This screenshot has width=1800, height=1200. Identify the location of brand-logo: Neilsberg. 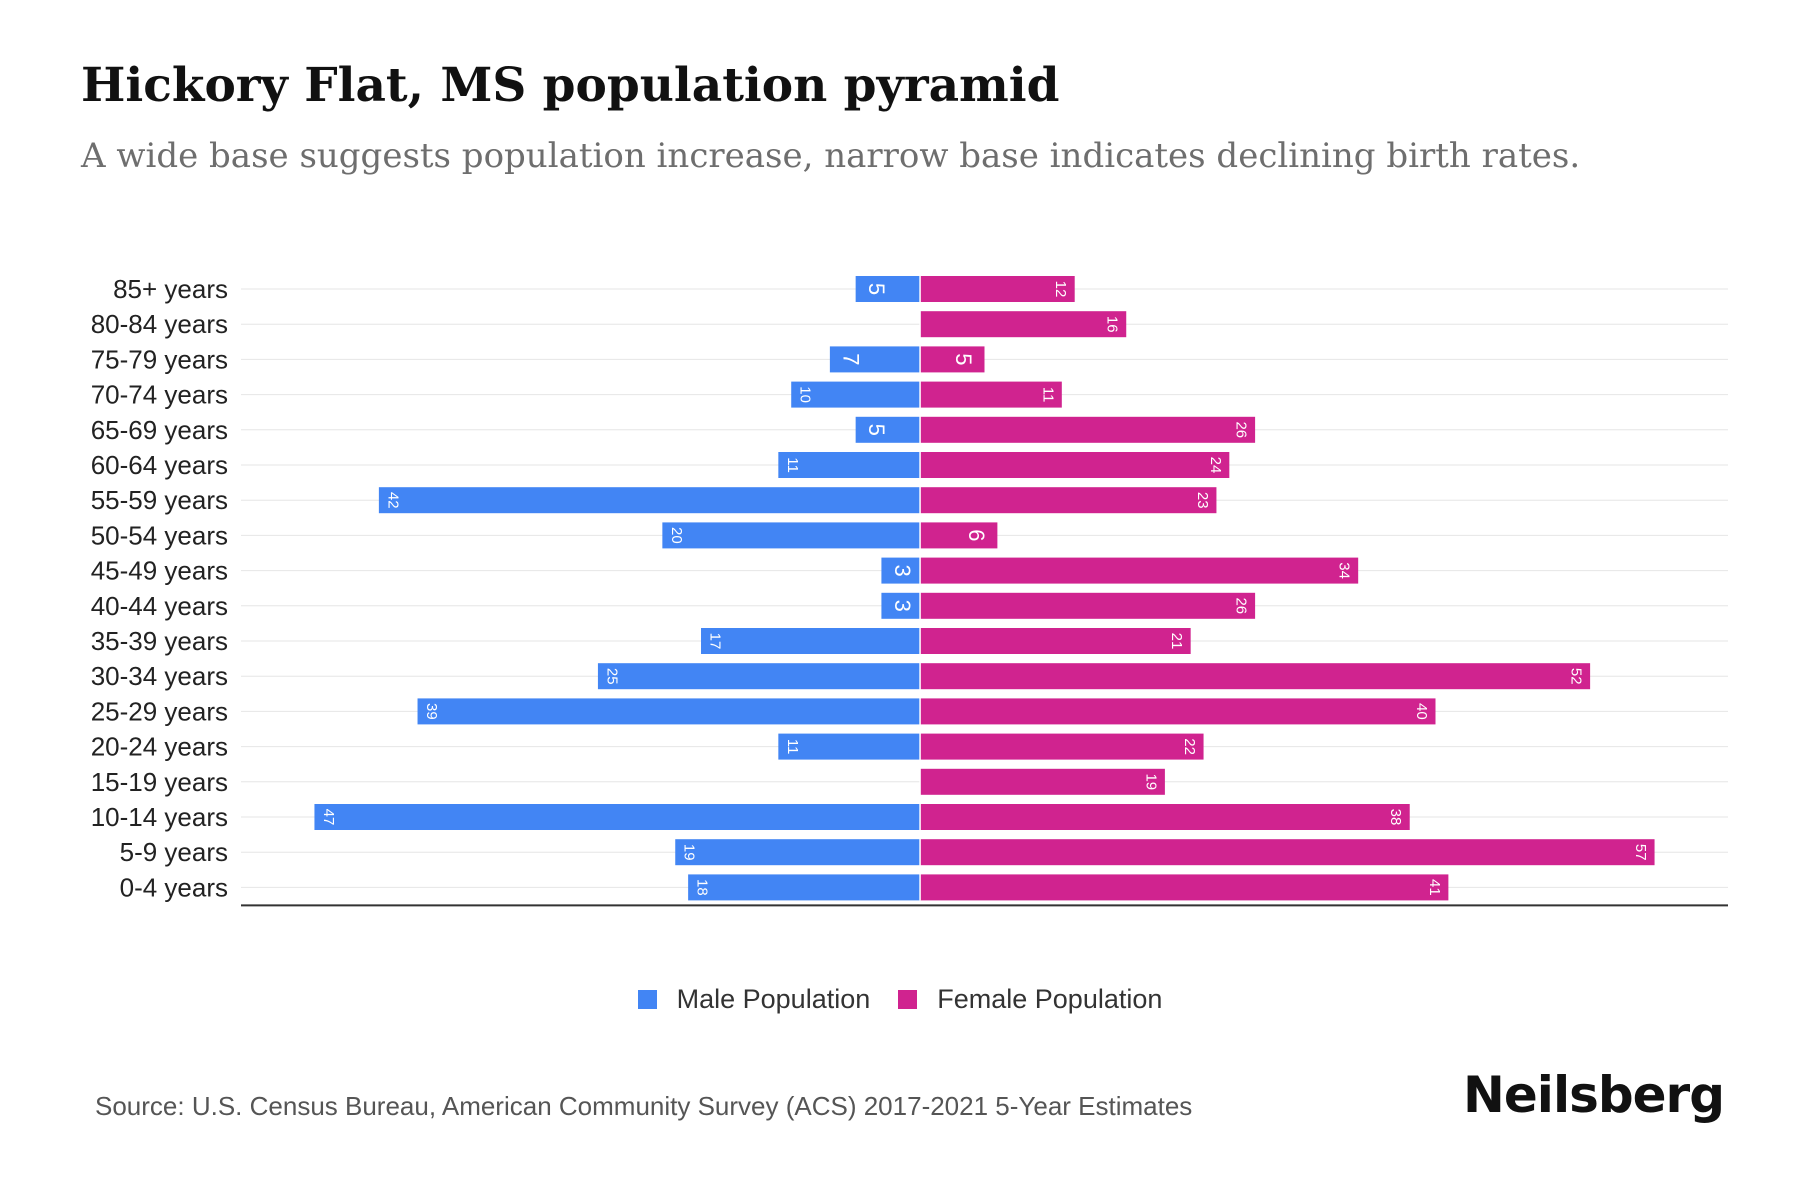
(1594, 1095).